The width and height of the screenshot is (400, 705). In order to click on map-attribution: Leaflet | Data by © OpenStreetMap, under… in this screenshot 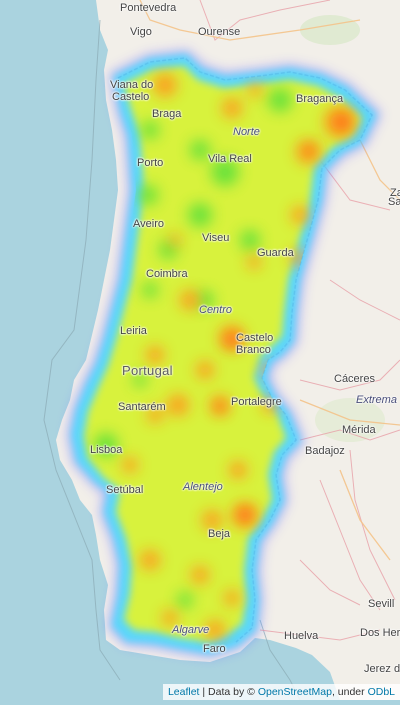, I will do `click(281, 692)`.